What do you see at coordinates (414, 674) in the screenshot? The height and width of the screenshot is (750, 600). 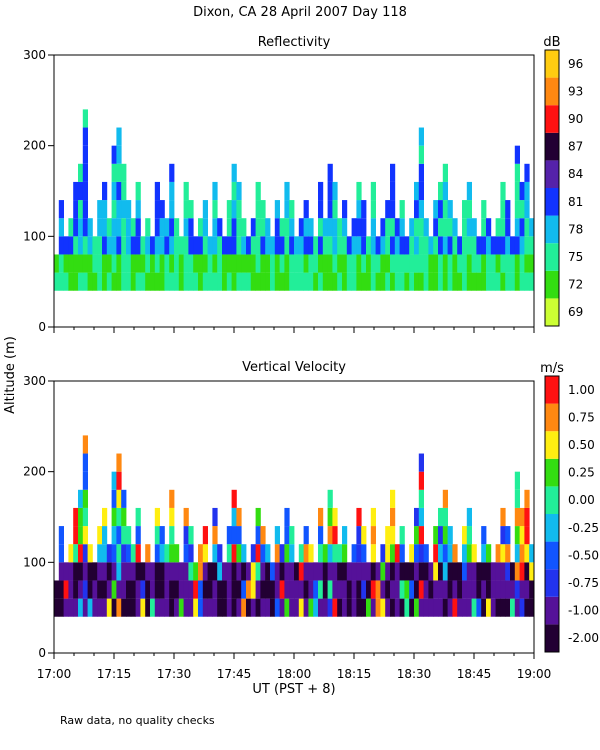 I see `x-tick-label: 18:30` at bounding box center [414, 674].